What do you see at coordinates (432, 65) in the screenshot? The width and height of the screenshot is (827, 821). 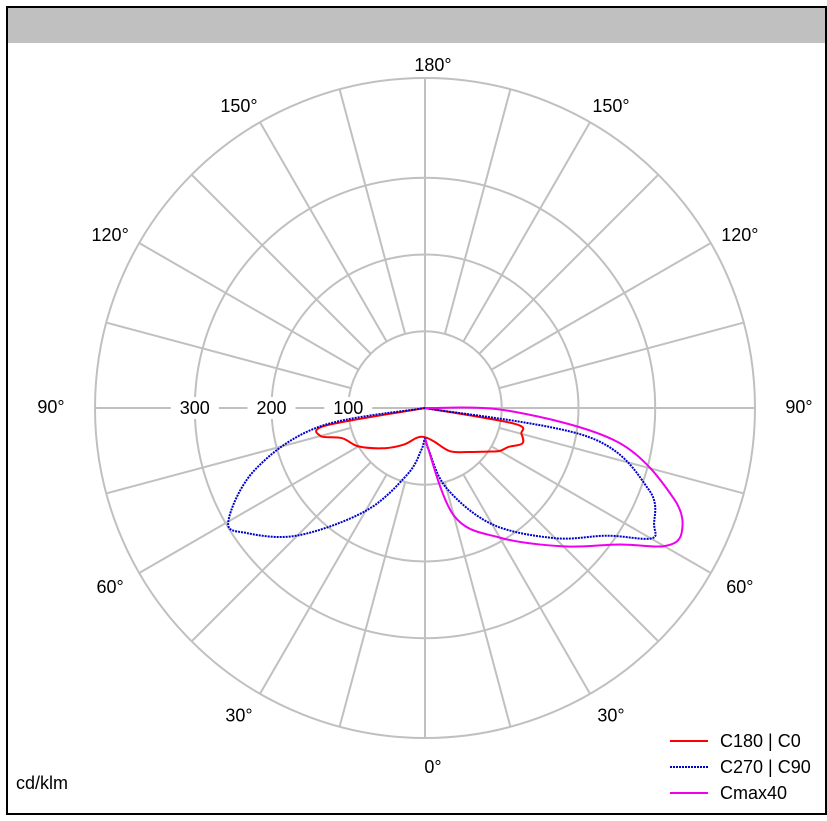 I see `angle-label-top: 180°` at bounding box center [432, 65].